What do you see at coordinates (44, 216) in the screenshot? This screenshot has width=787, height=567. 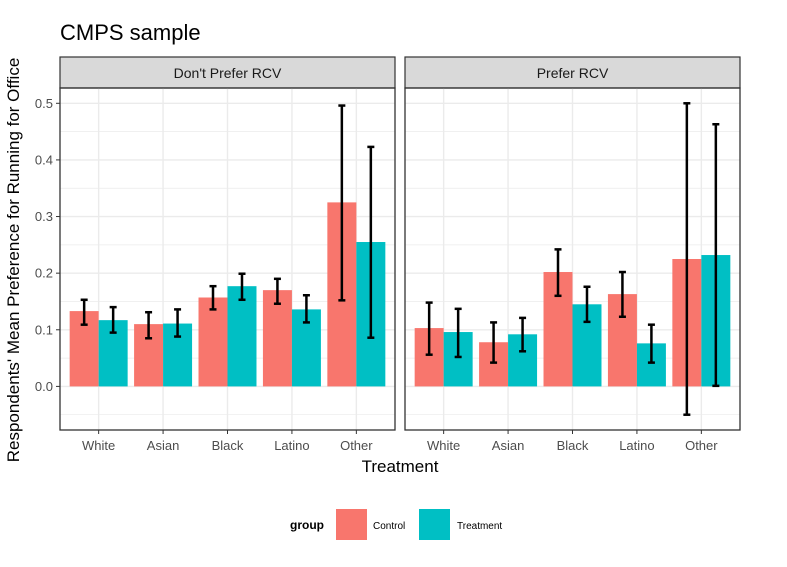 I see `y-tick-label: 0.3` at bounding box center [44, 216].